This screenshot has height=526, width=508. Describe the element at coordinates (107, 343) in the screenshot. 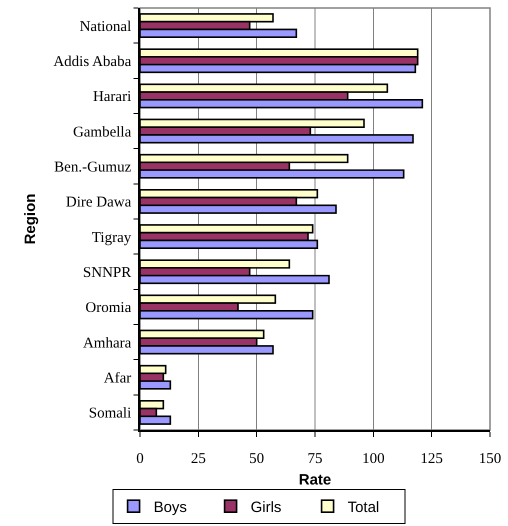

I see `y-tick-label: Amhara` at that location.